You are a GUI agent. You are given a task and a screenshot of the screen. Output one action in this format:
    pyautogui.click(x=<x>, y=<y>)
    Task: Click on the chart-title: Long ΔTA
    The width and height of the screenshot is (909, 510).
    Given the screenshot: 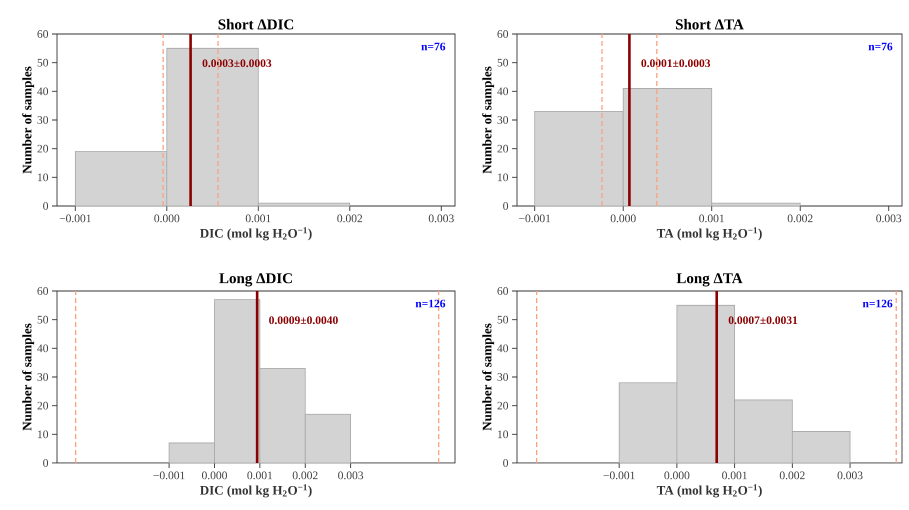 What is the action you would take?
    pyautogui.click(x=709, y=279)
    